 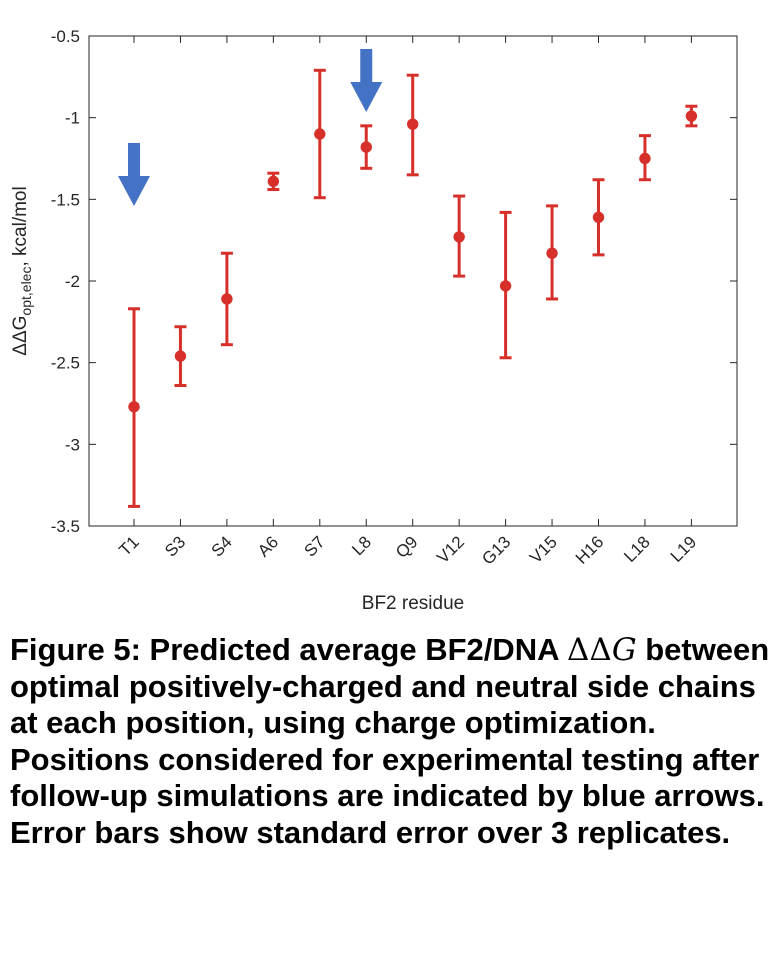 I want to click on x-tick-label: T1, so click(x=128, y=545).